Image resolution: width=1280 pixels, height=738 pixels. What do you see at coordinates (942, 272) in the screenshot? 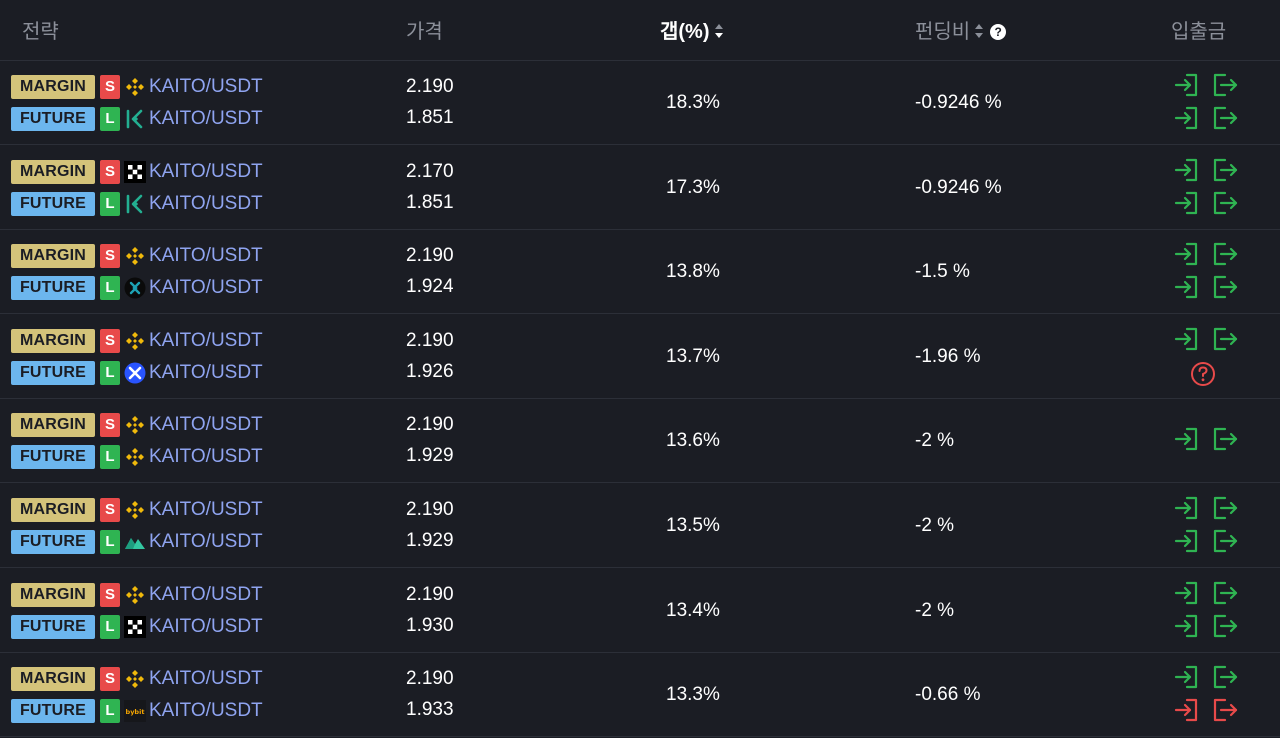
I see `funding-rate: -1.5 %` at bounding box center [942, 272].